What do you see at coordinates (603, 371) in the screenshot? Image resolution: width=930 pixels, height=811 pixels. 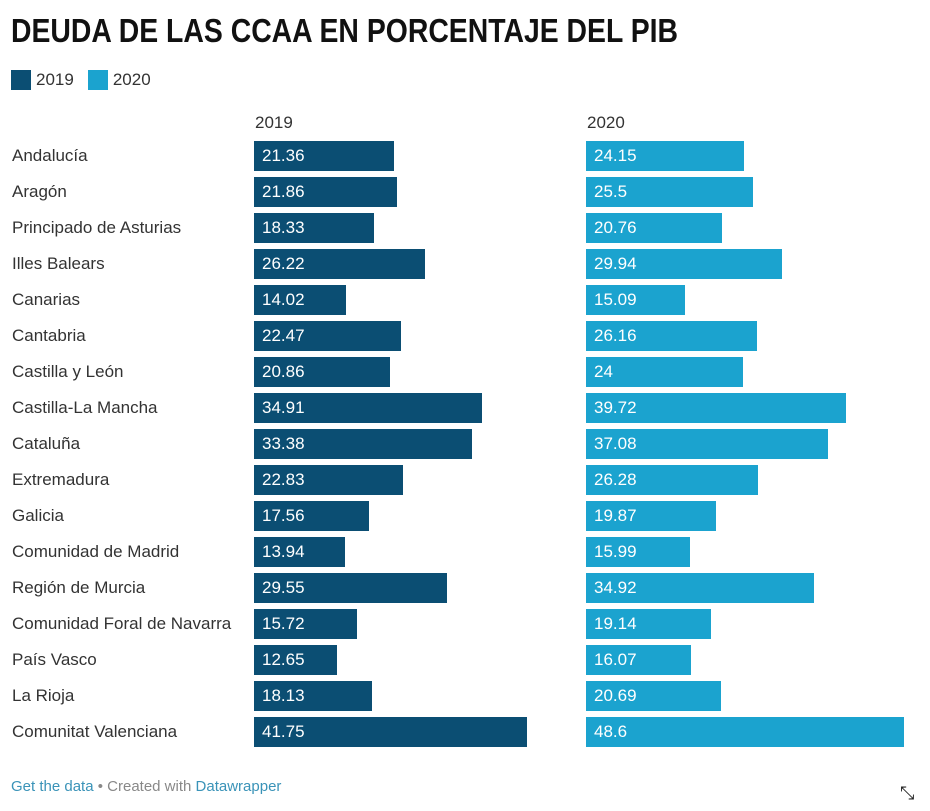 I see `data-label-2020: 24` at bounding box center [603, 371].